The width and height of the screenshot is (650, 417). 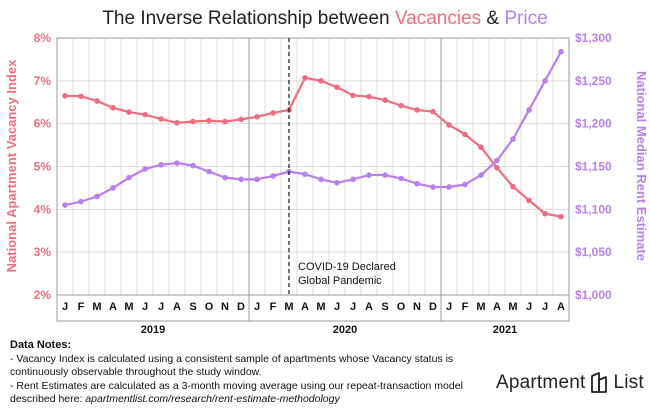 I want to click on covid-annotation-line2: Global Pandemic, so click(x=340, y=281).